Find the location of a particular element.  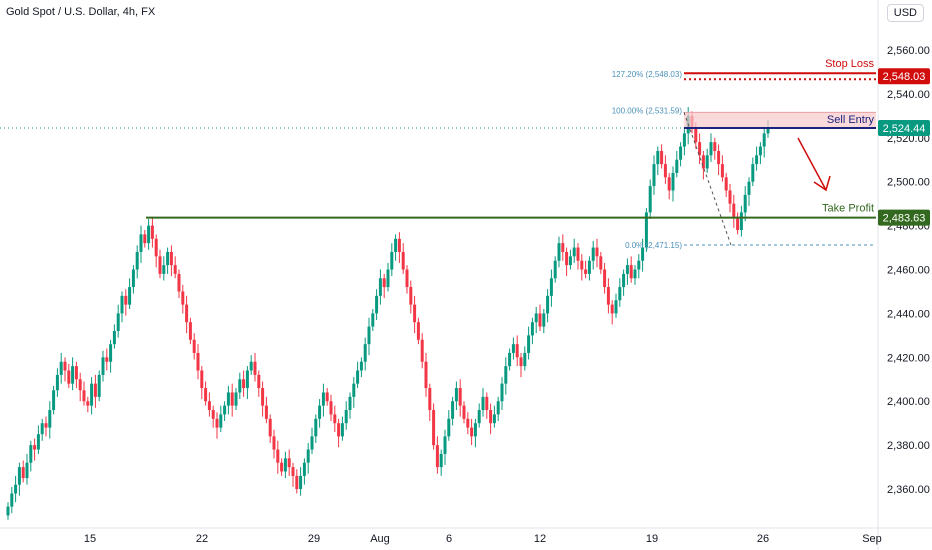

fib-100-label: 100.00% (2,531.59) is located at coordinates (647, 110).